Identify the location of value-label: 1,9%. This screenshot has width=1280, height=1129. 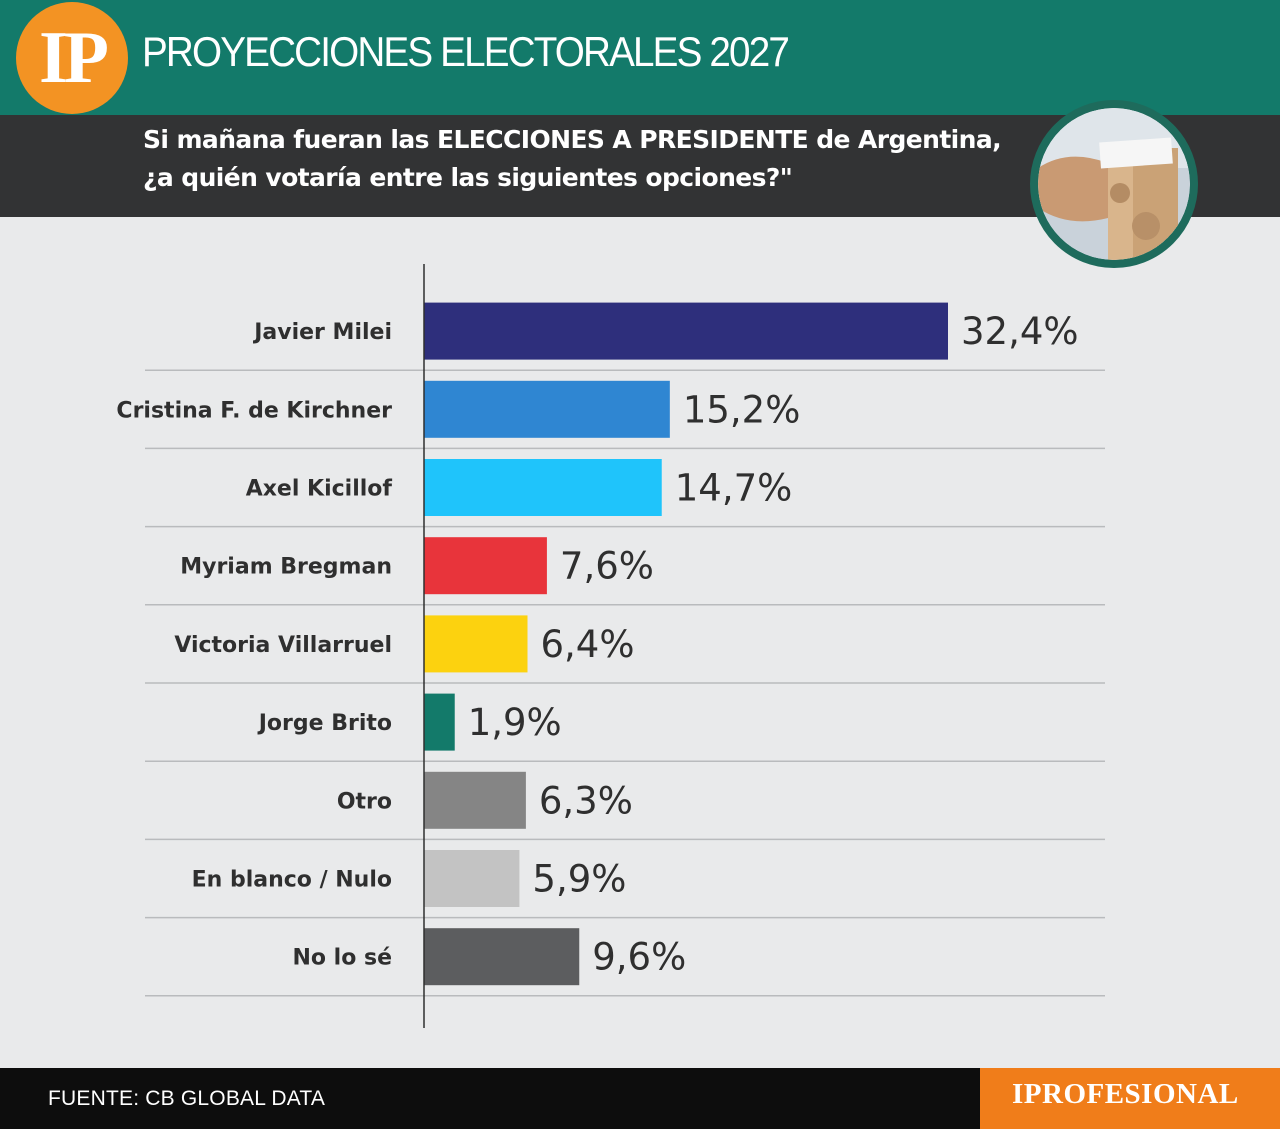
(515, 722).